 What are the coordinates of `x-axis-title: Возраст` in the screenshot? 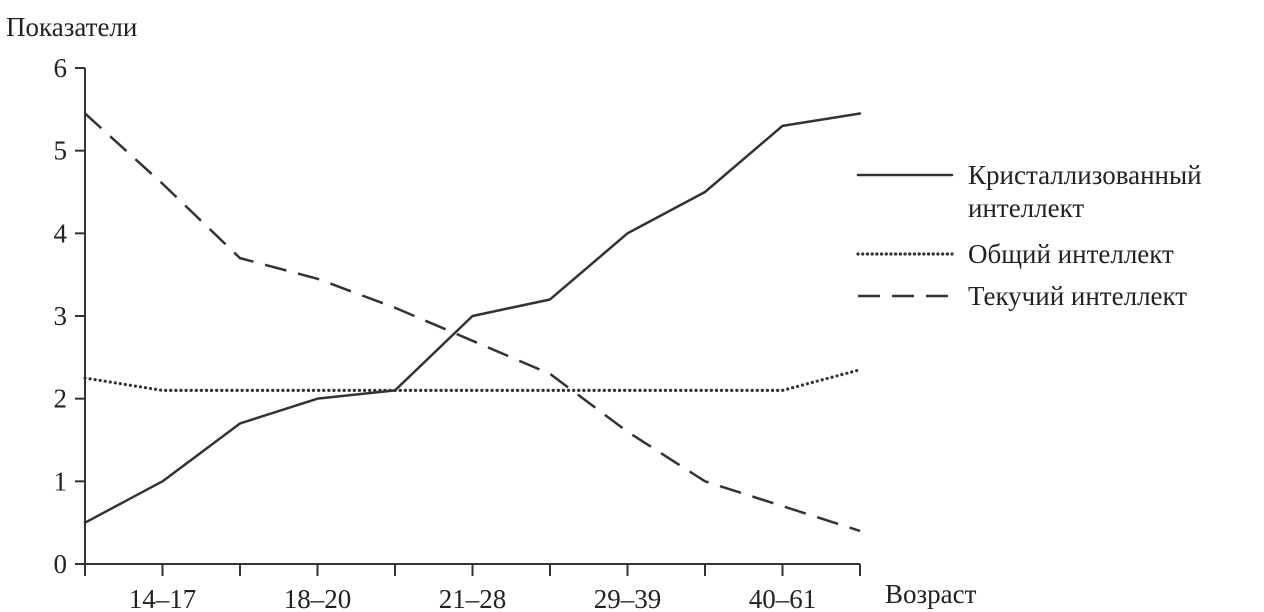 It's located at (931, 594).